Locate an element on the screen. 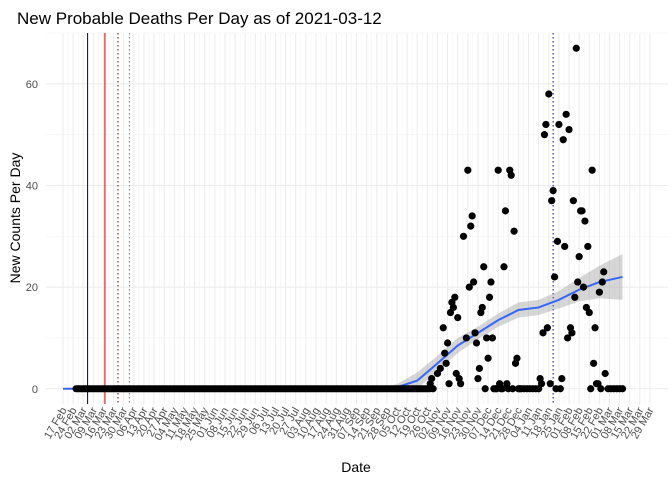  confidence-band is located at coordinates (499, 322).